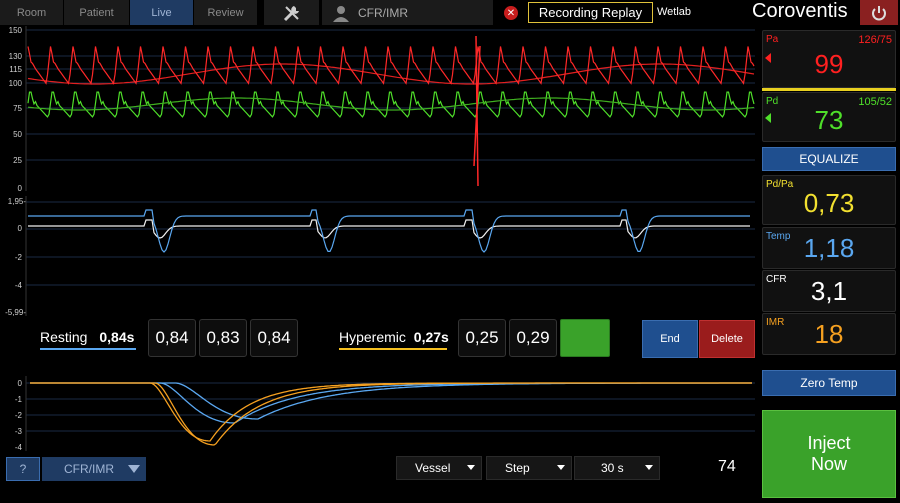 The height and width of the screenshot is (503, 900). I want to click on power-icon, so click(879, 12).